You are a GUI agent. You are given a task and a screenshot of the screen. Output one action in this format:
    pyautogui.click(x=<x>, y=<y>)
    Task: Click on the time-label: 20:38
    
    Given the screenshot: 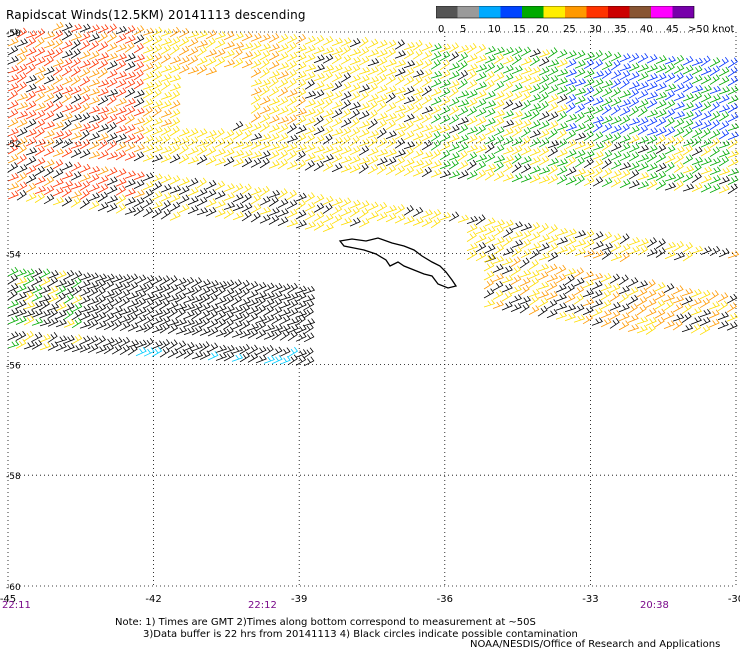 What is the action you would take?
    pyautogui.click(x=654, y=605)
    